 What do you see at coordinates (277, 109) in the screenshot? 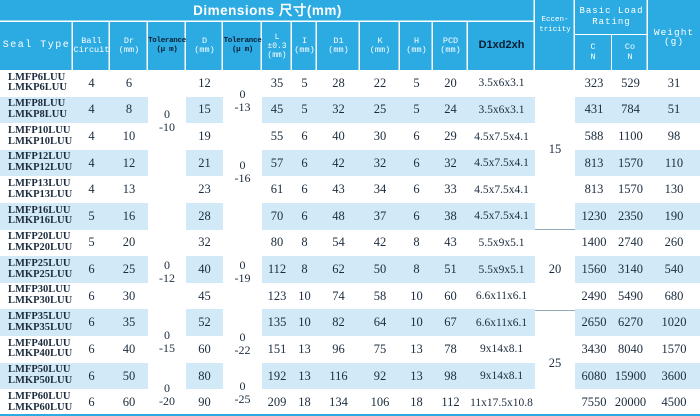
I see `l-cell: 45` at bounding box center [277, 109].